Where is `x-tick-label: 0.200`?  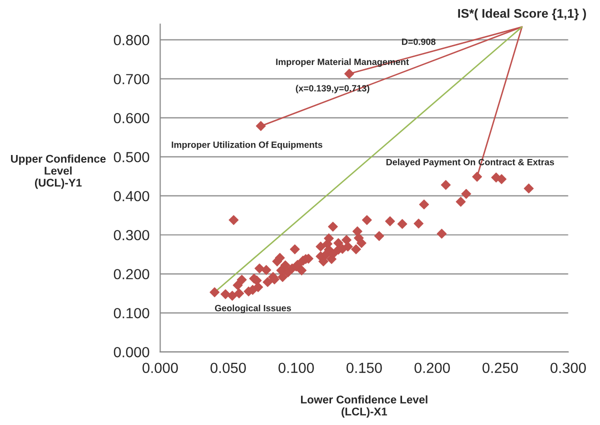 x-tick-label: 0.200 is located at coordinates (432, 368).